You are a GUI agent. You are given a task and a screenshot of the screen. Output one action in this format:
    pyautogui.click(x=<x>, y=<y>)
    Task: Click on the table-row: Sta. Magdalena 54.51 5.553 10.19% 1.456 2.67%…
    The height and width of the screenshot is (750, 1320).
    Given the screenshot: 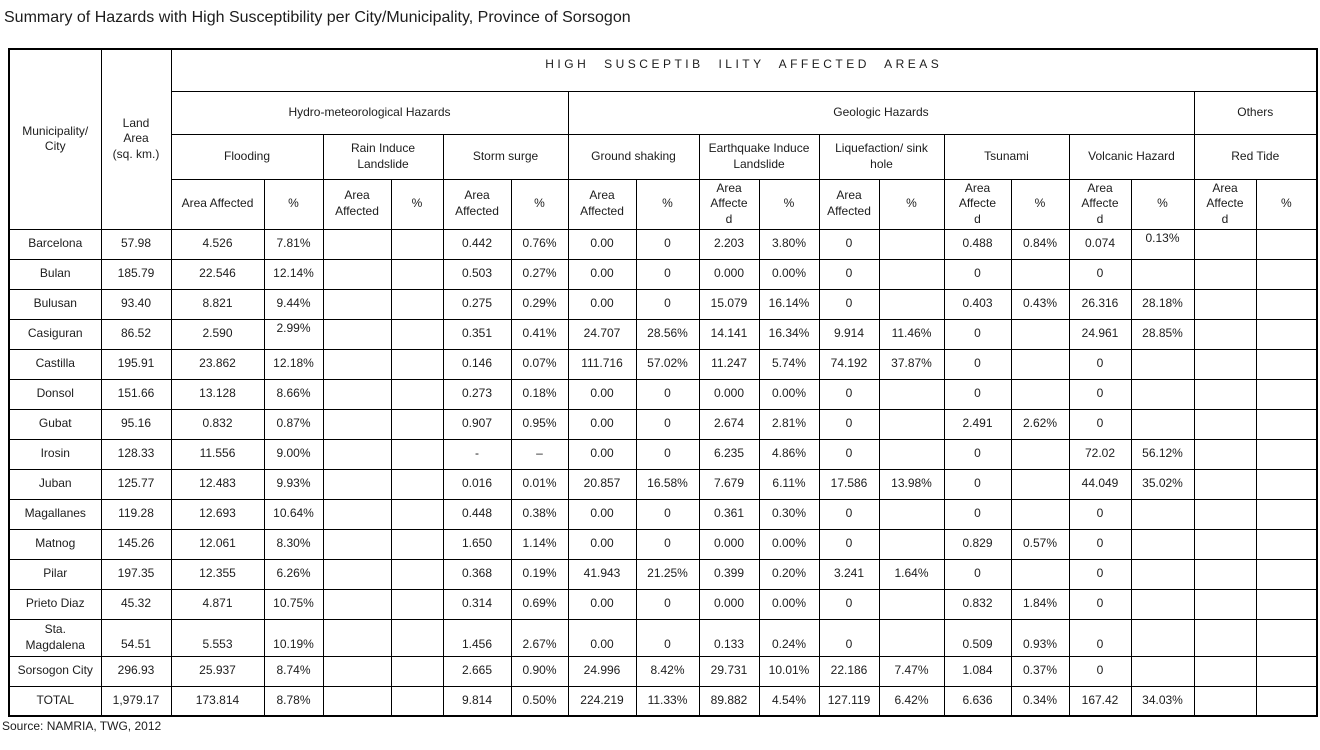 What is the action you would take?
    pyautogui.click(x=663, y=637)
    